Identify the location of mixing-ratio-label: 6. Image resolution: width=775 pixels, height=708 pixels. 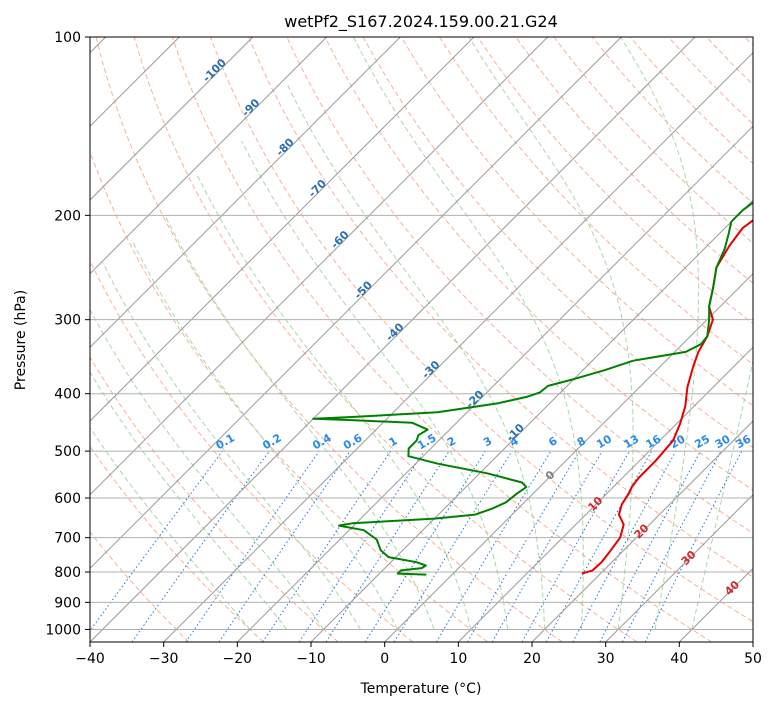
(552, 441).